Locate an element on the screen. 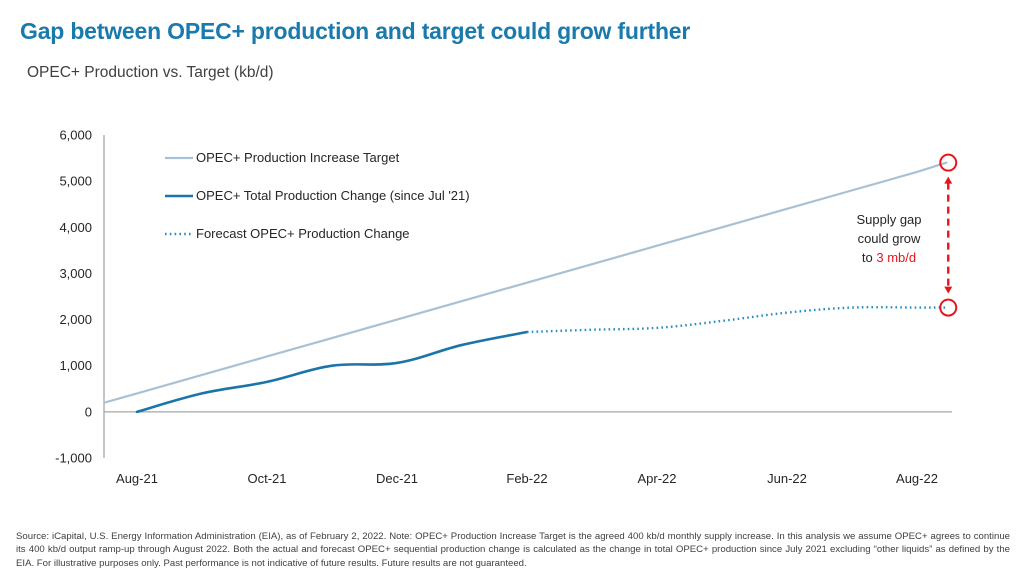 The height and width of the screenshot is (576, 1024). annotation-gap-value: 3 mb/d is located at coordinates (896, 257).